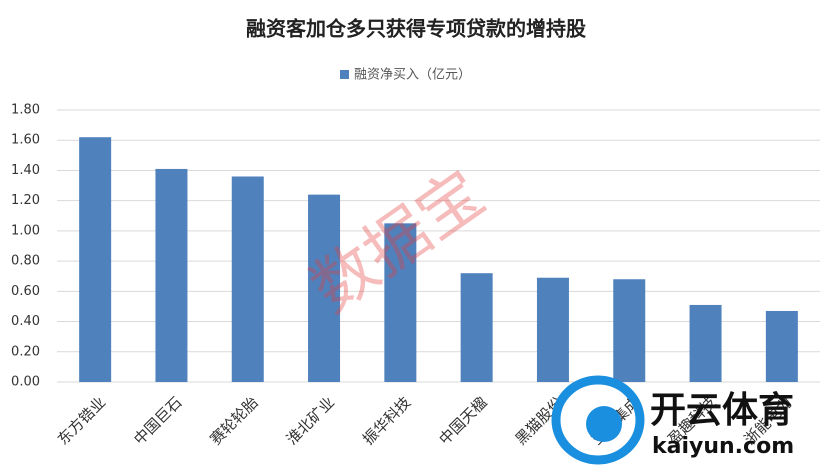 The image size is (832, 476). What do you see at coordinates (25, 110) in the screenshot?
I see `y-tick-label: 1.80` at bounding box center [25, 110].